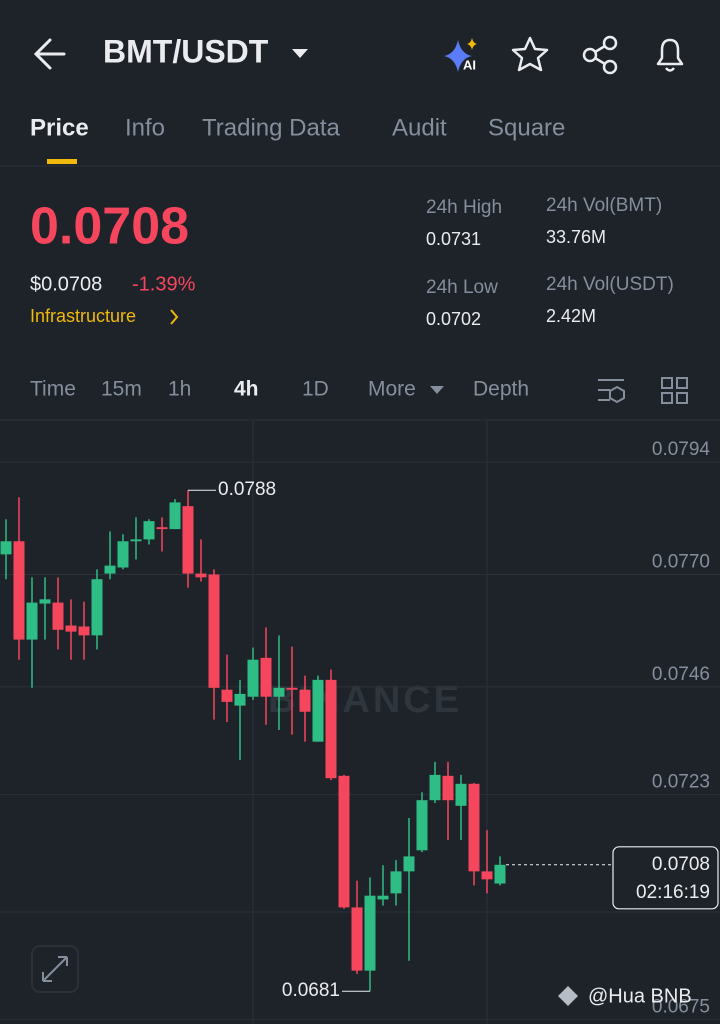  Describe the element at coordinates (462, 287) in the screenshot. I see `stat-label: 24h Low` at that location.